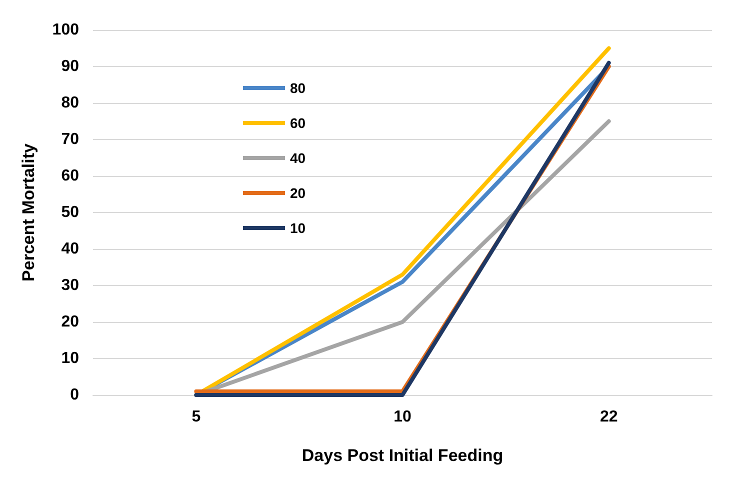 This screenshot has width=740, height=488. Describe the element at coordinates (298, 88) in the screenshot. I see `legend-label: 80` at that location.